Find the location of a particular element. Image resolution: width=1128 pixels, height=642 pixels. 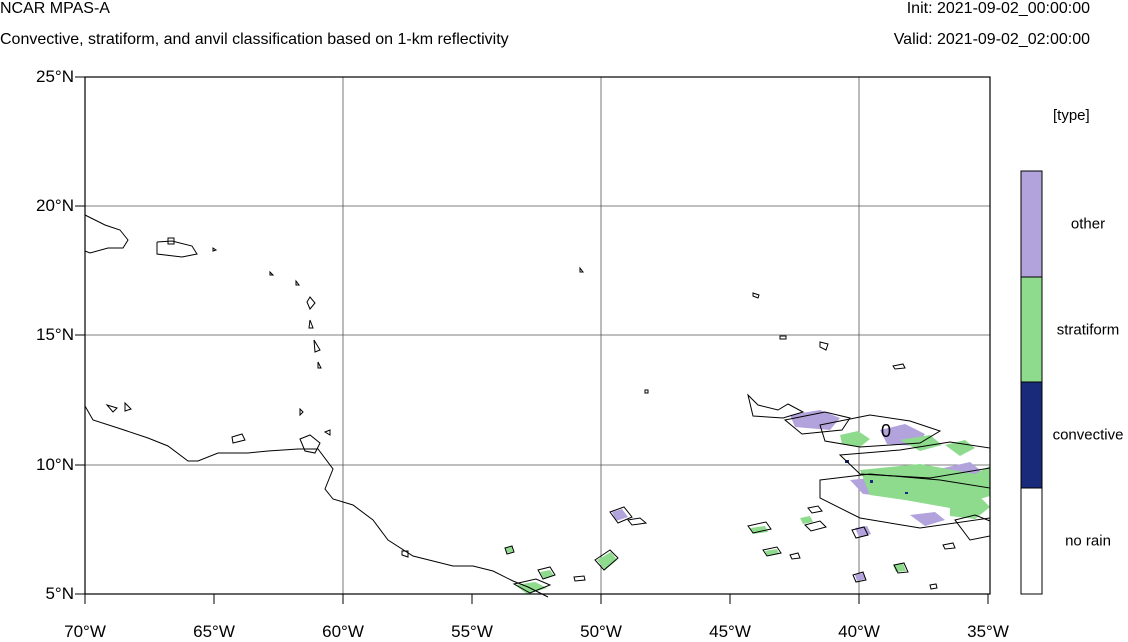

lat-label-20n: 20°N is located at coordinates (55, 205).